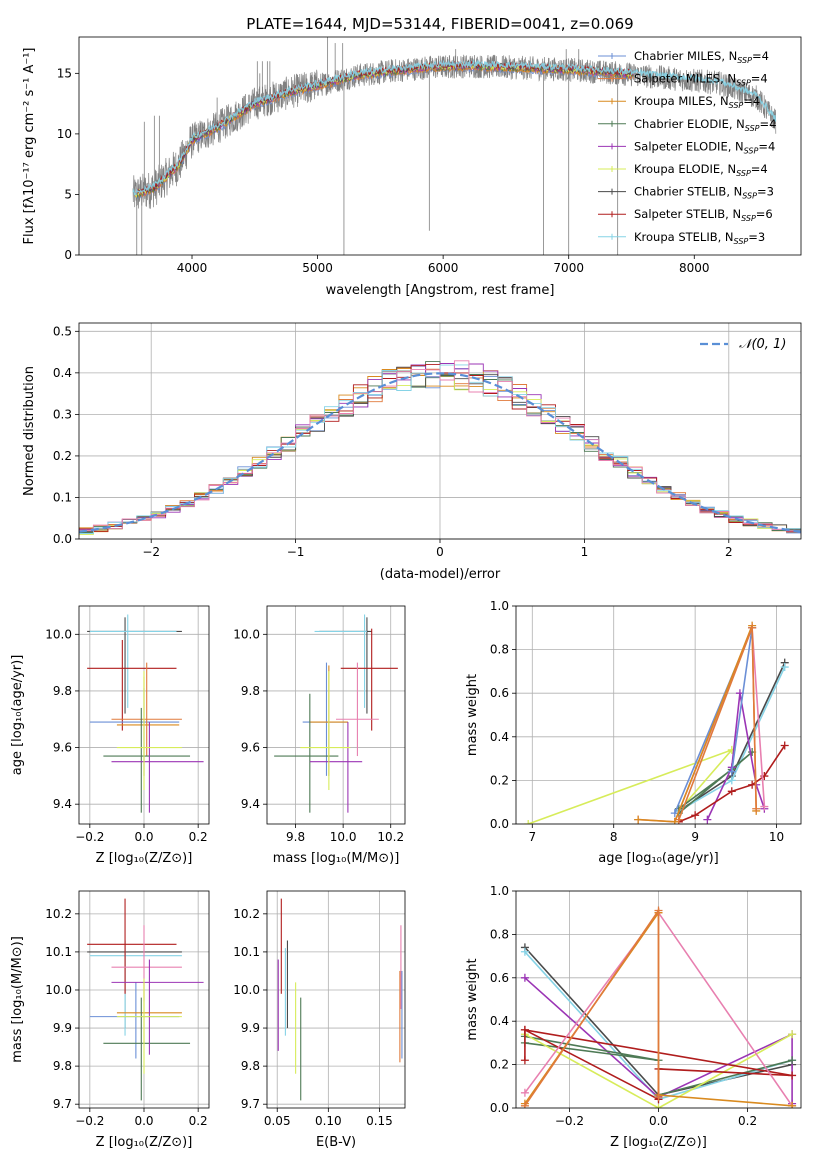 Image resolution: width=819 pixels, height=1174 pixels. I want to click on y-tick-label: 15, so click(64, 73).